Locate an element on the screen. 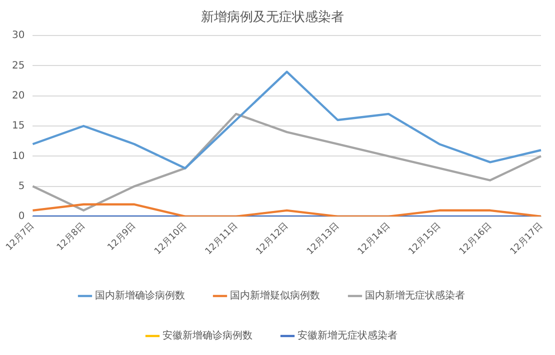 This screenshot has width=555, height=355. x-tick-label: 12月7日 is located at coordinates (20, 236).